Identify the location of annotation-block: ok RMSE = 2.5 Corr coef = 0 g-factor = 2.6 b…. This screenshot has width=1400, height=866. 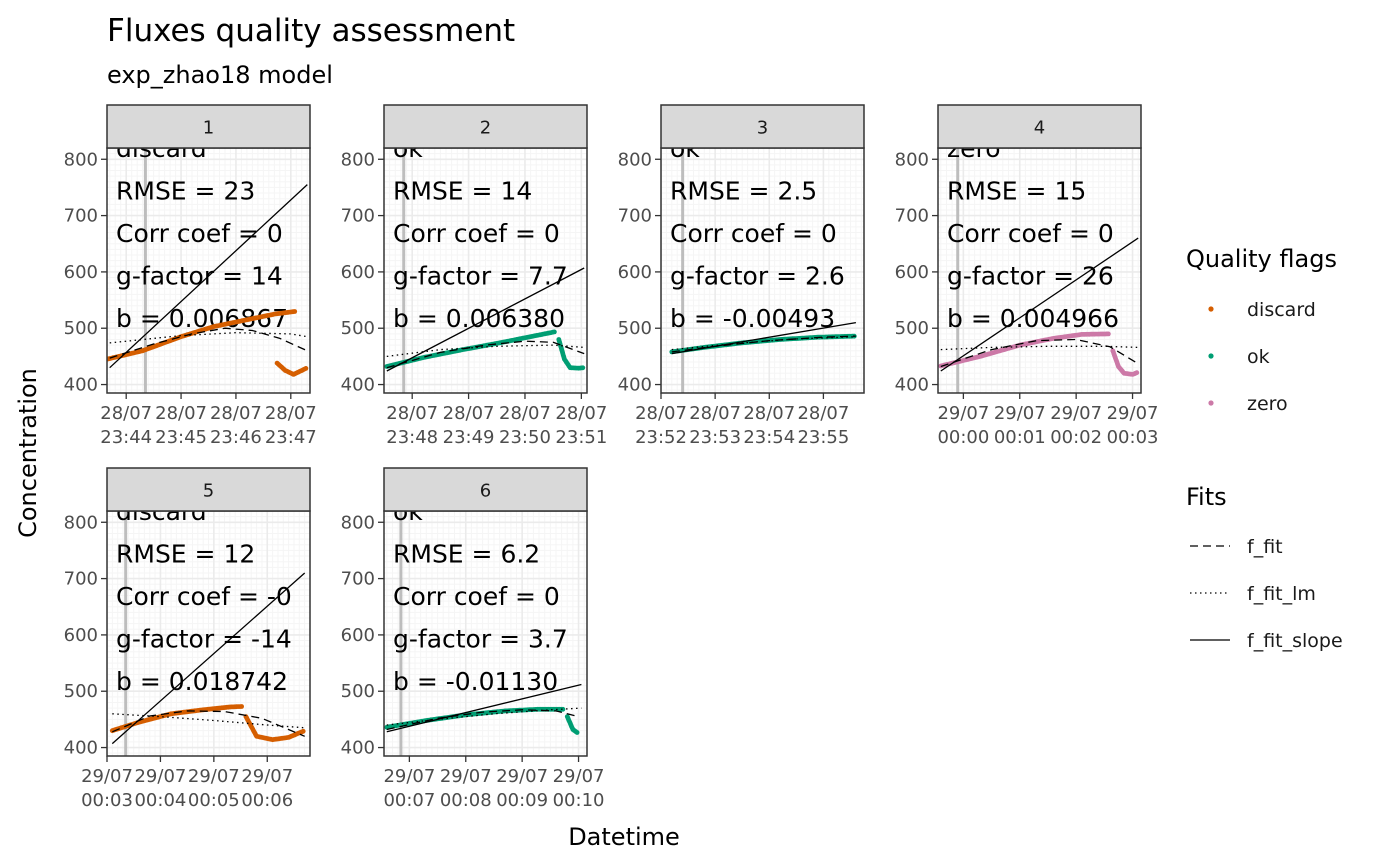
(757, 240).